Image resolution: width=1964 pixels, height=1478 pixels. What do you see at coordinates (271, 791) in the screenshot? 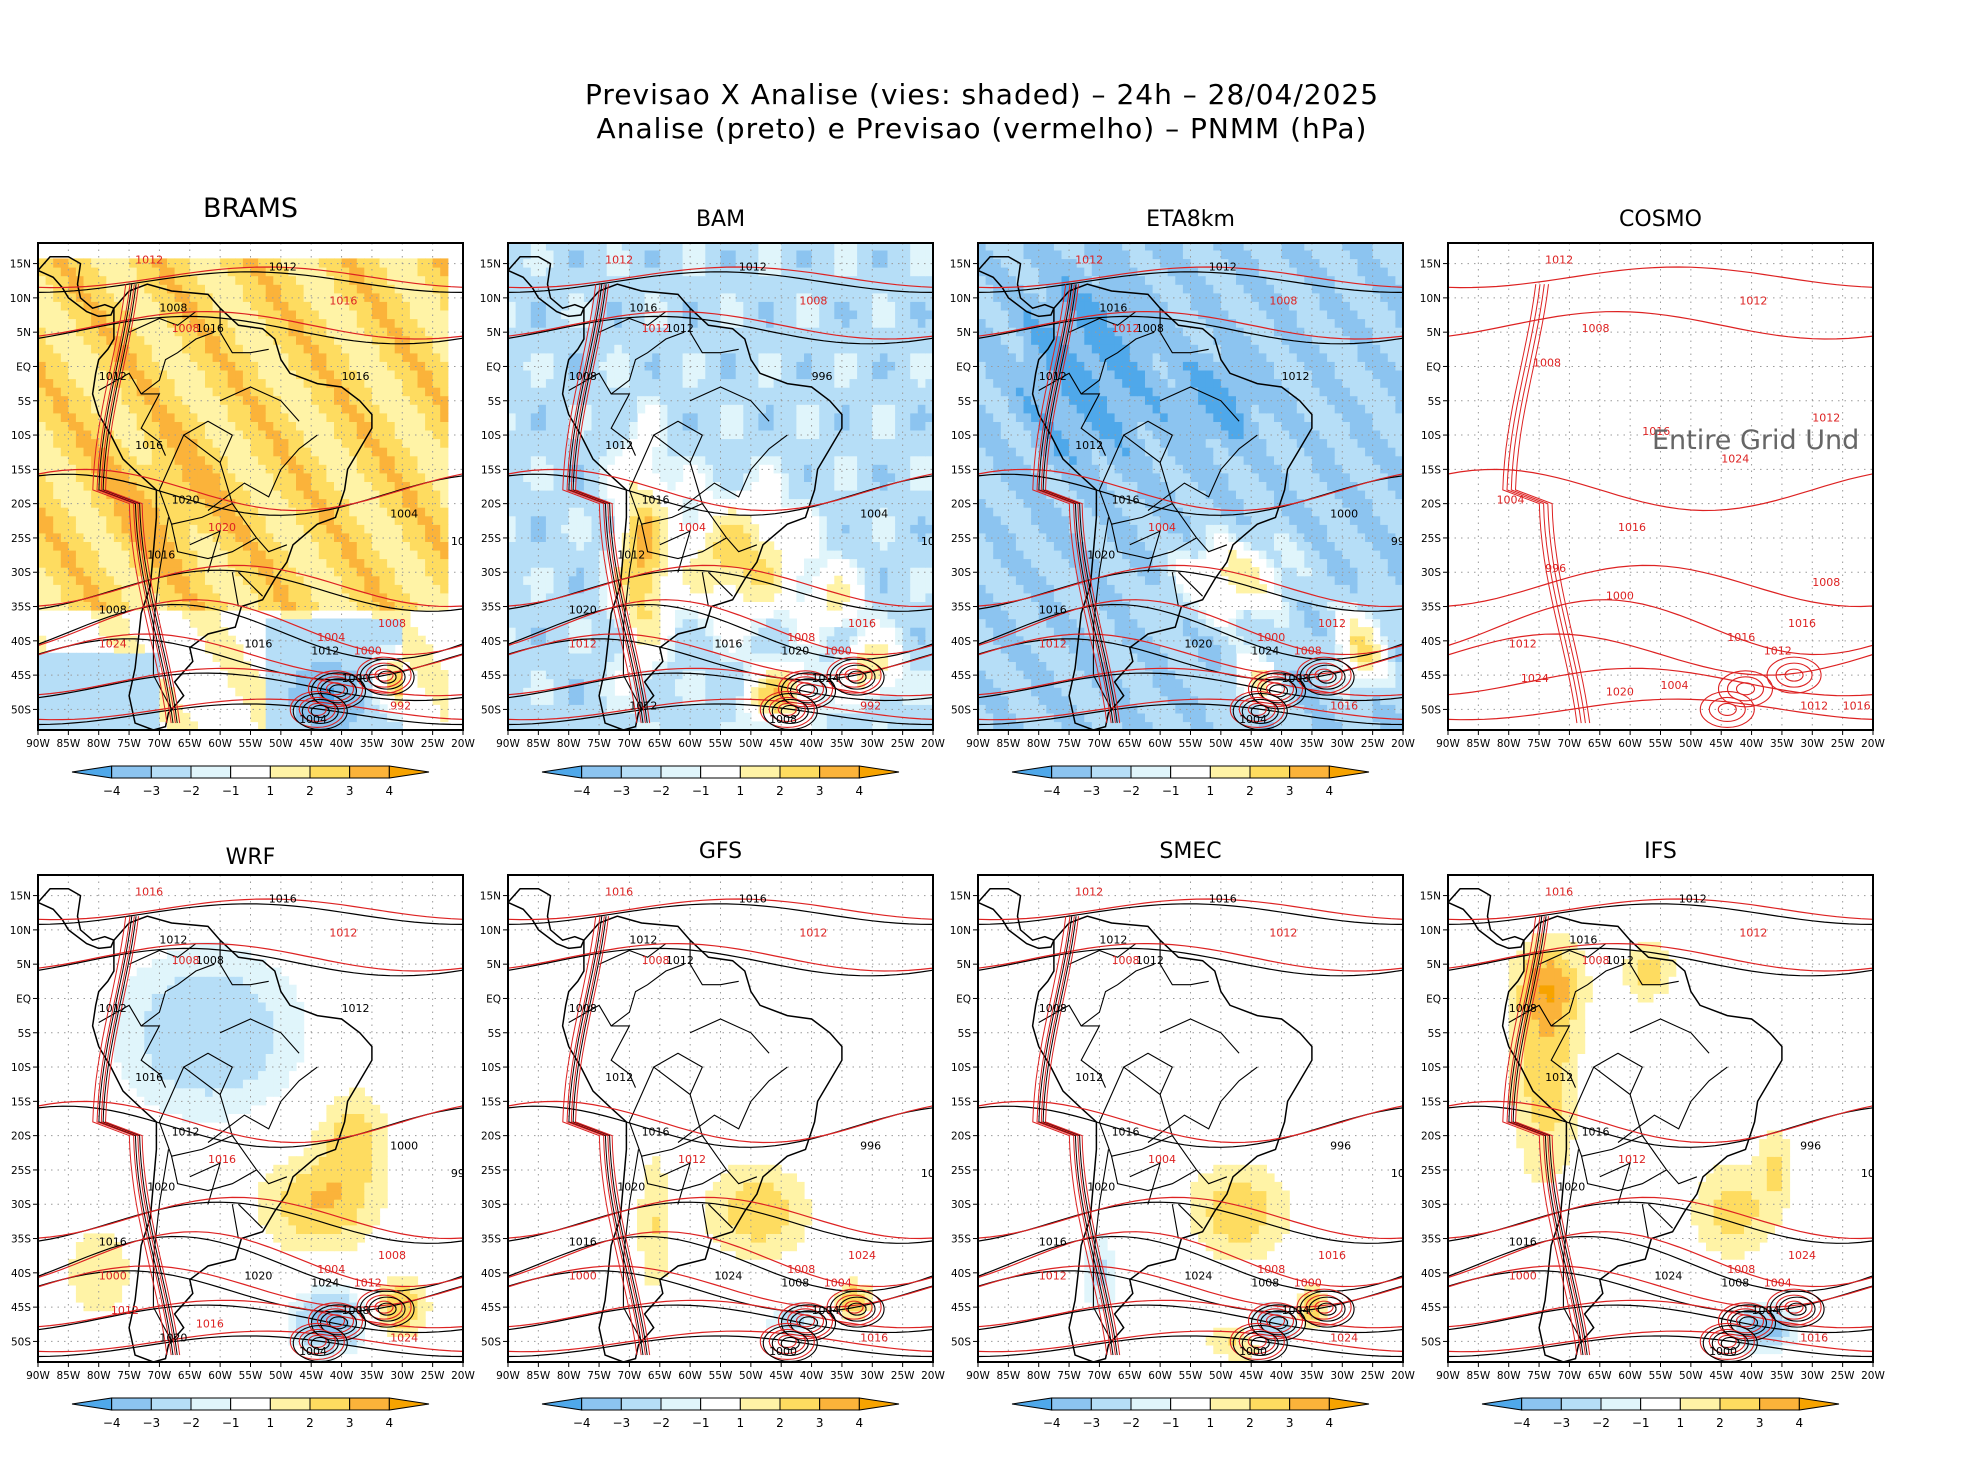
I see `colorbar-tick-label: 1` at bounding box center [271, 791].